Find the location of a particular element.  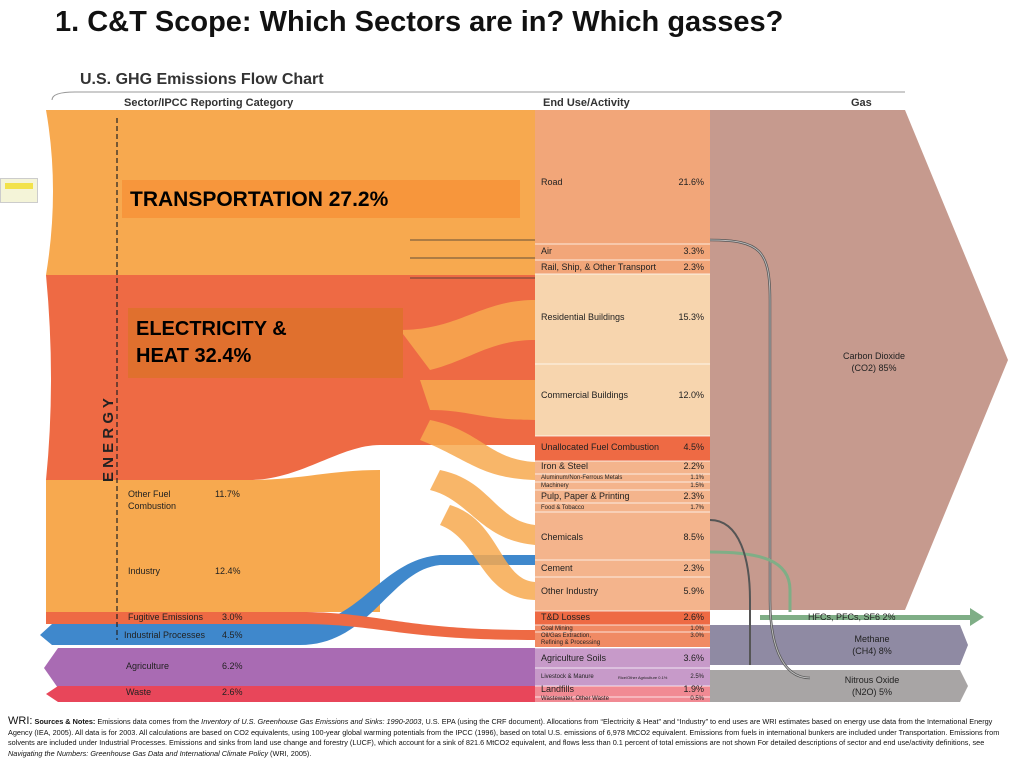

transport-split-lines is located at coordinates (472, 259).